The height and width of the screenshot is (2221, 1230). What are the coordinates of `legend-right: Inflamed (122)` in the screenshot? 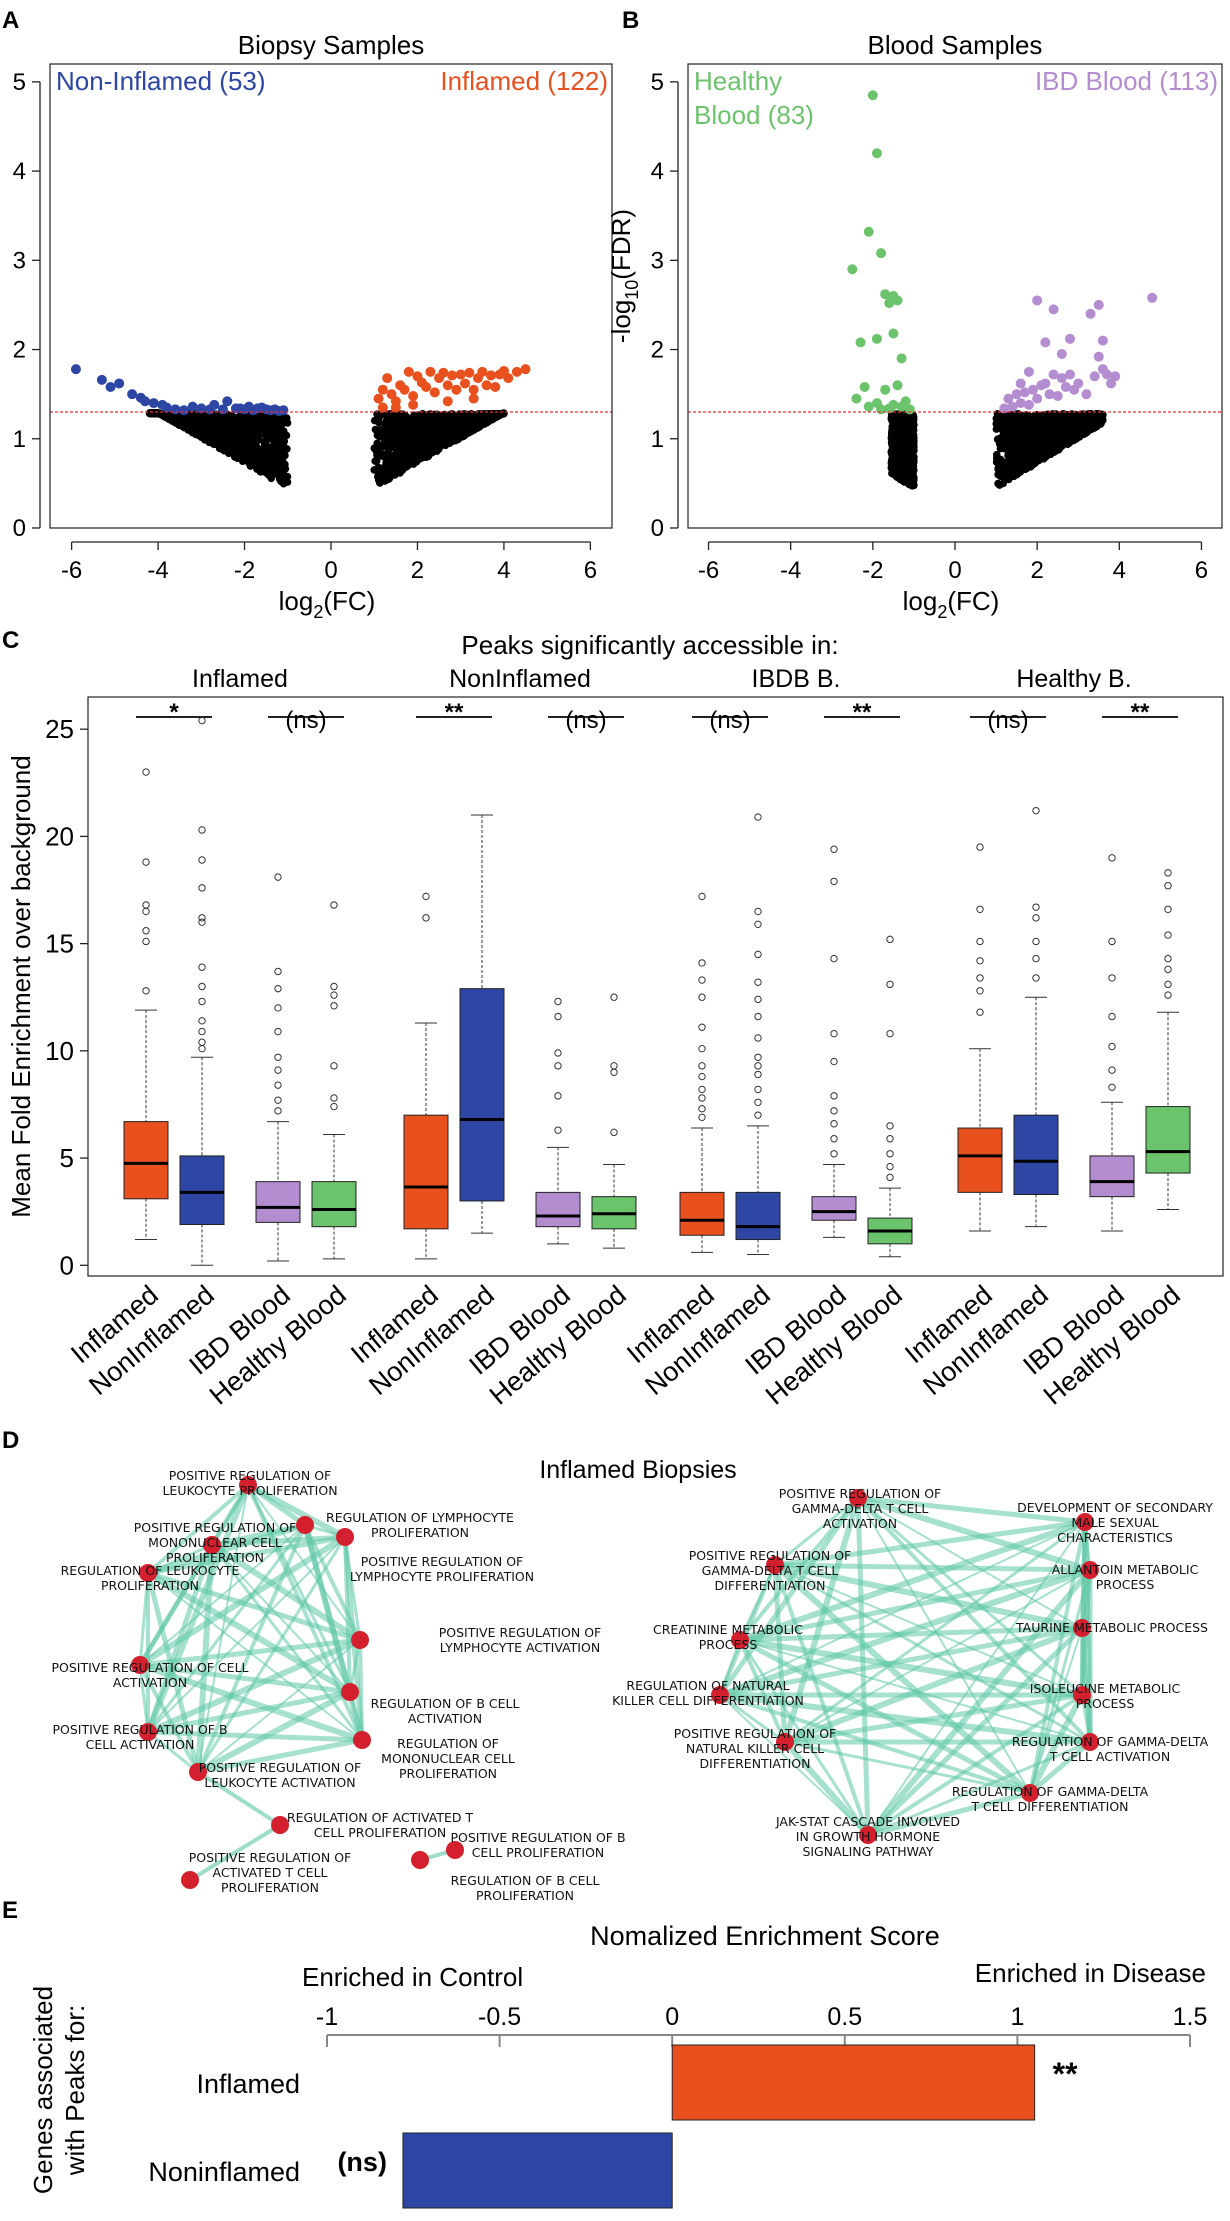 It's located at (524, 81).